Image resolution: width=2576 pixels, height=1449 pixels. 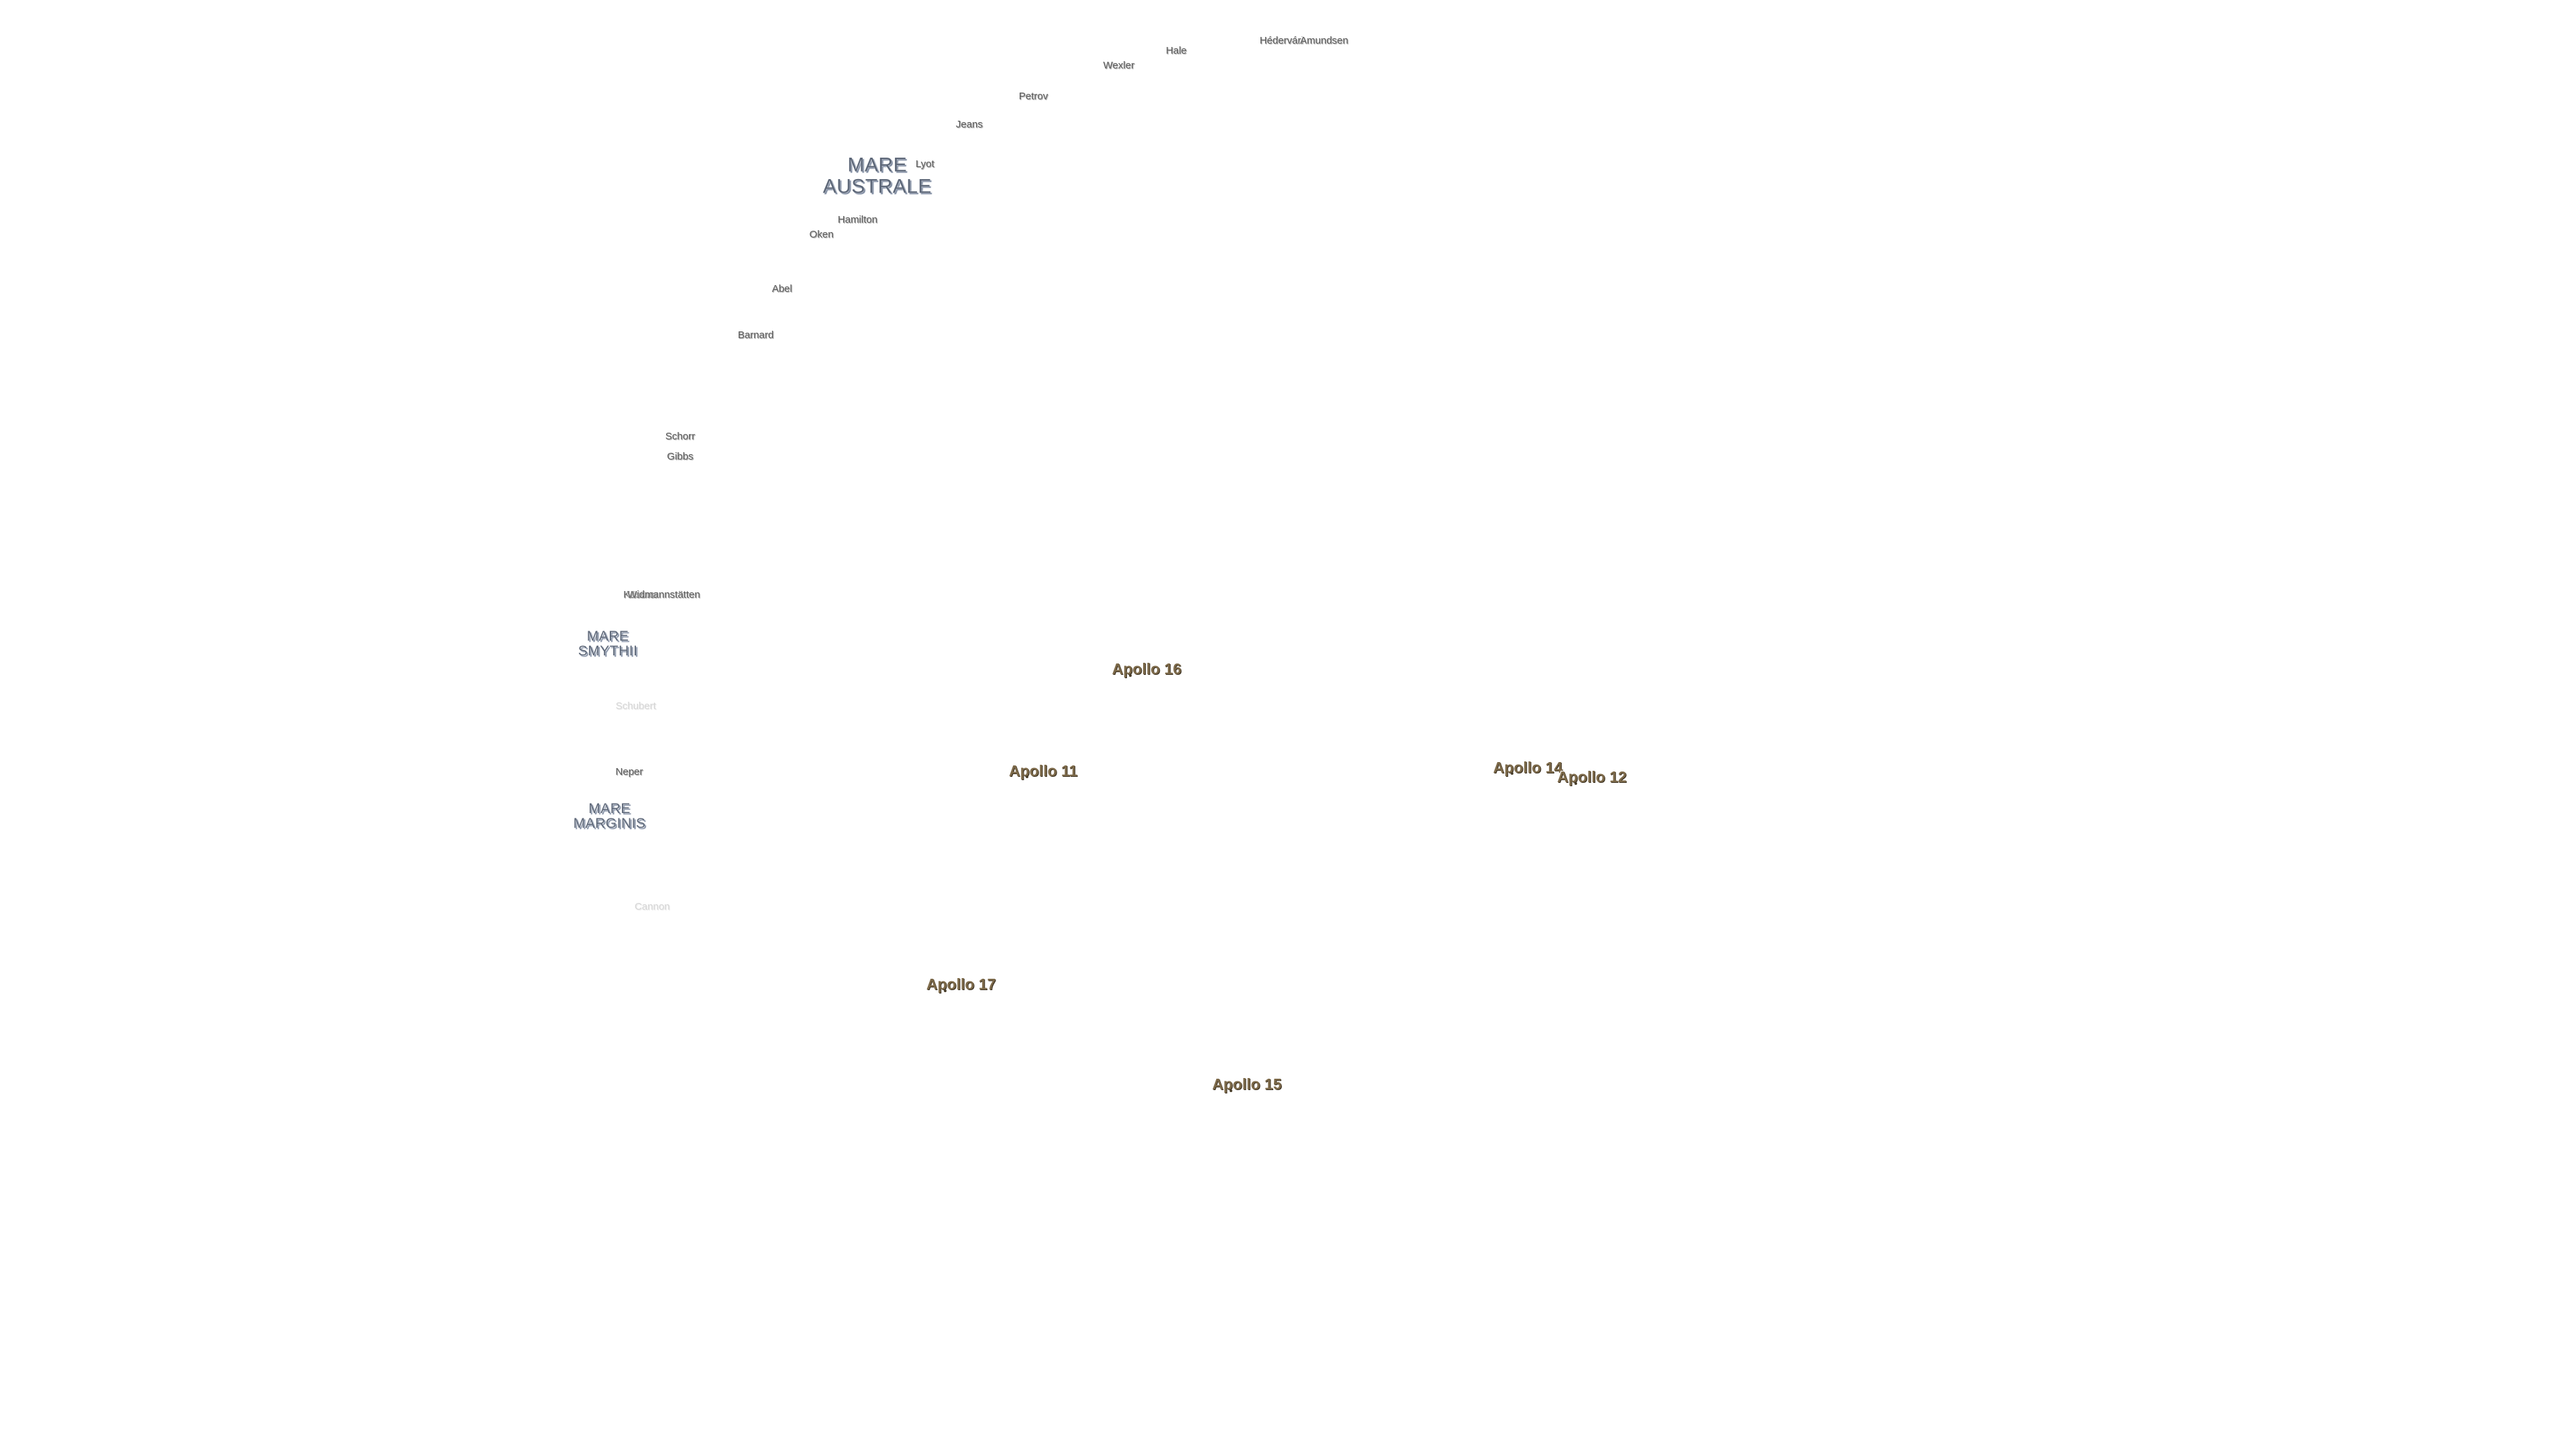 What do you see at coordinates (680, 456) in the screenshot?
I see `crater-label: Gibbs` at bounding box center [680, 456].